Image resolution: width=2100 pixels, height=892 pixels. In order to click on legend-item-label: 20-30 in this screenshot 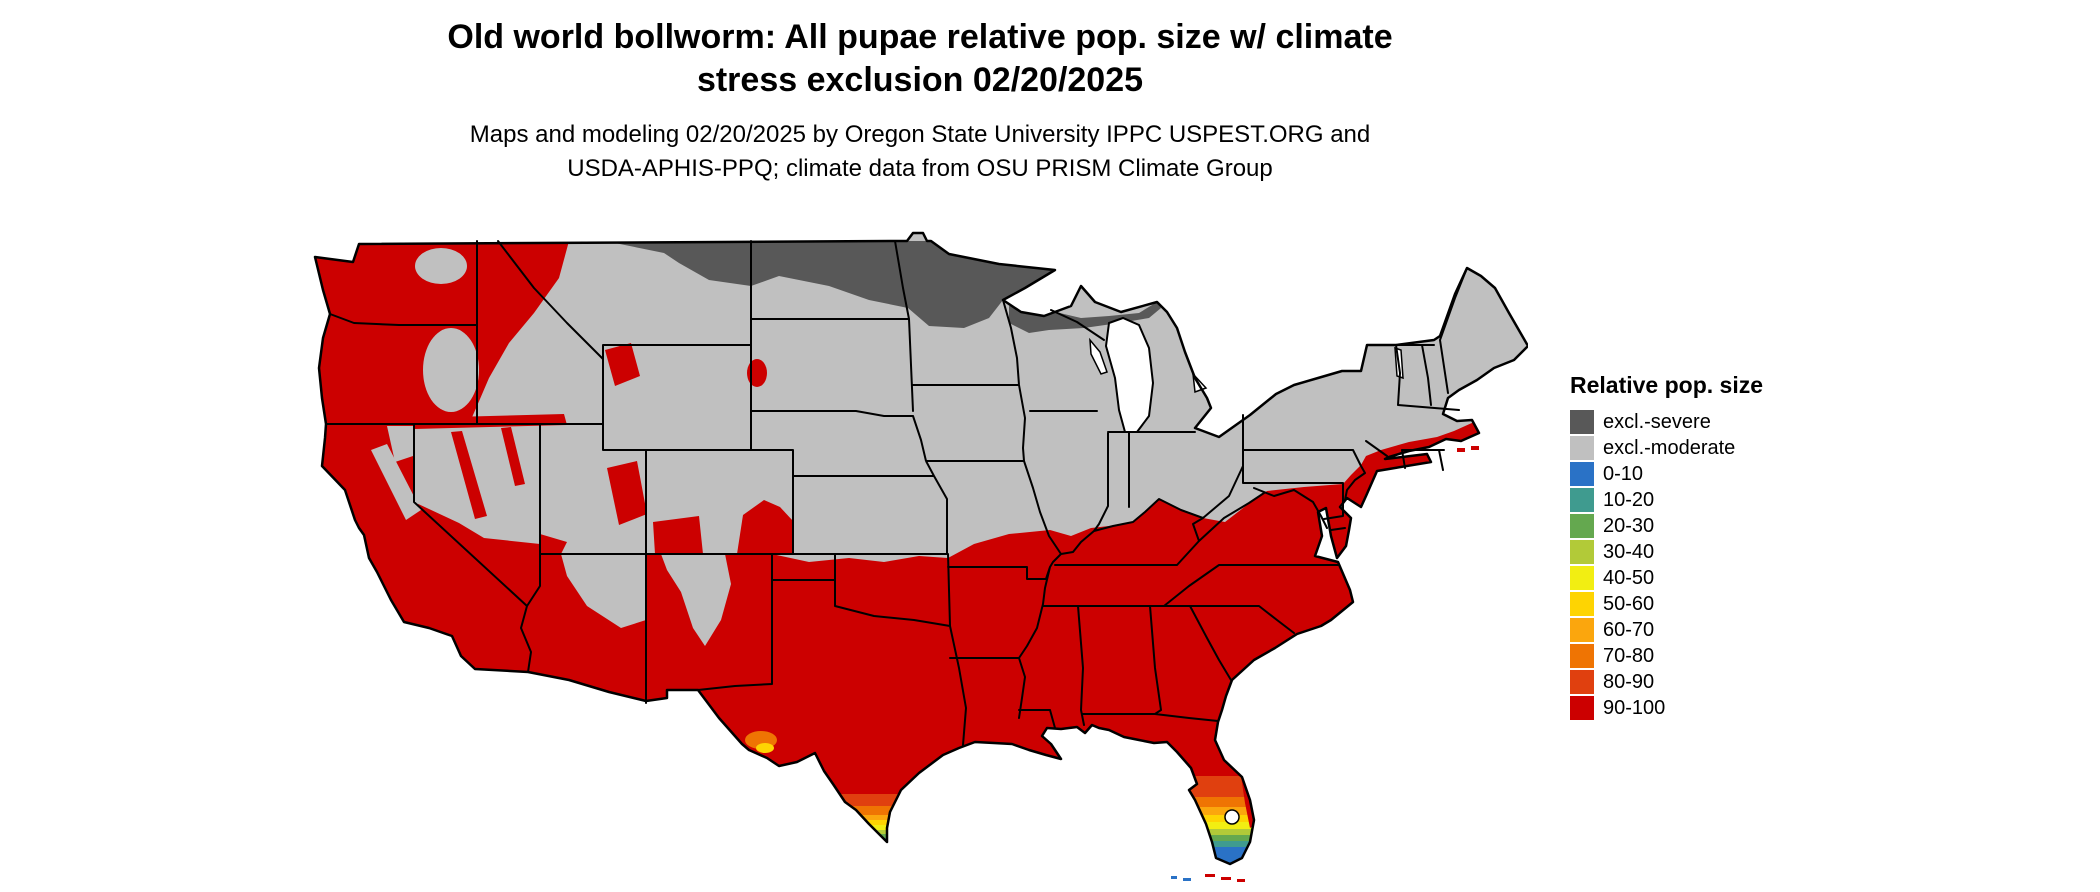, I will do `click(1629, 526)`.